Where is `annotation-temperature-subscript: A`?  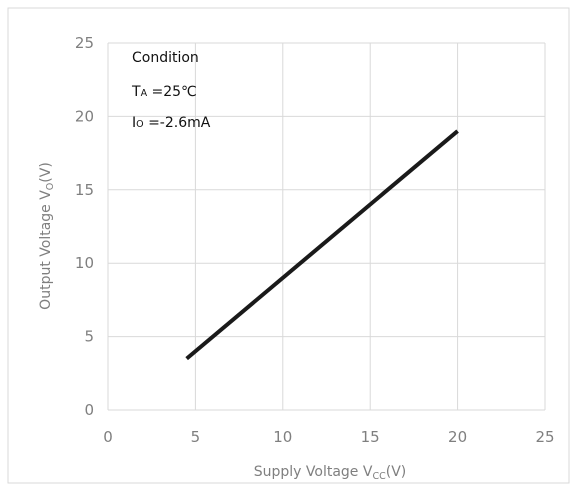 annotation-temperature-subscript: A is located at coordinates (144, 93).